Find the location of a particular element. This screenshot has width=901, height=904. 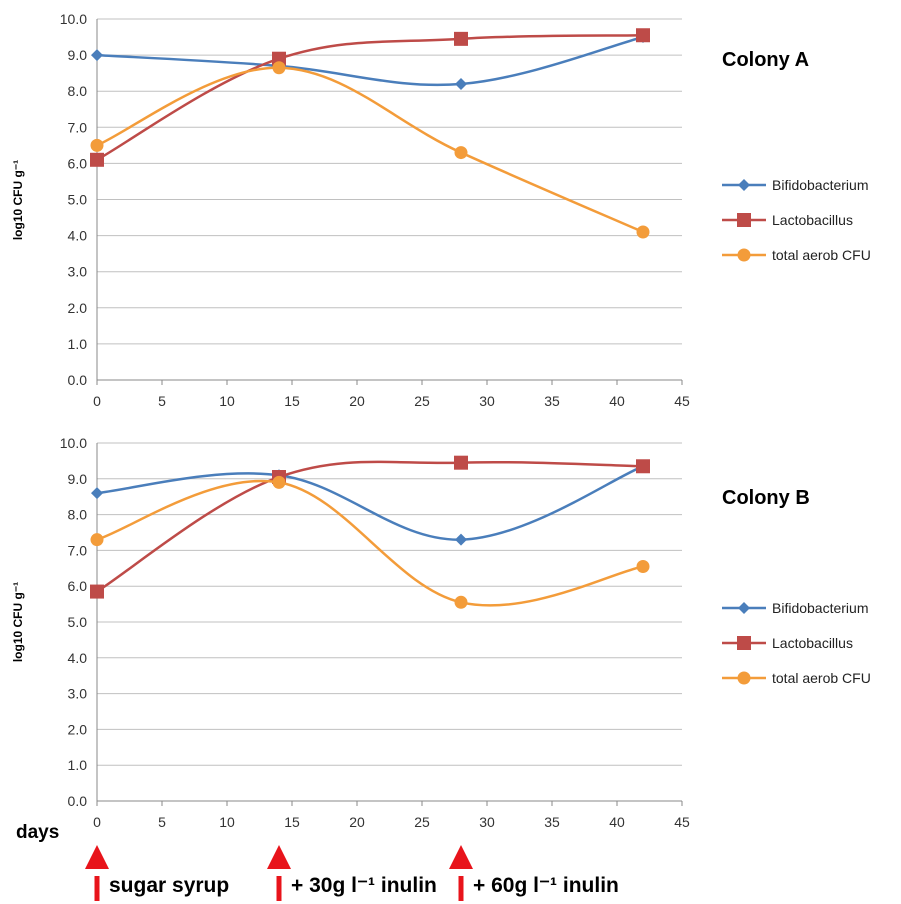

chart-title: Colony A is located at coordinates (765, 60).